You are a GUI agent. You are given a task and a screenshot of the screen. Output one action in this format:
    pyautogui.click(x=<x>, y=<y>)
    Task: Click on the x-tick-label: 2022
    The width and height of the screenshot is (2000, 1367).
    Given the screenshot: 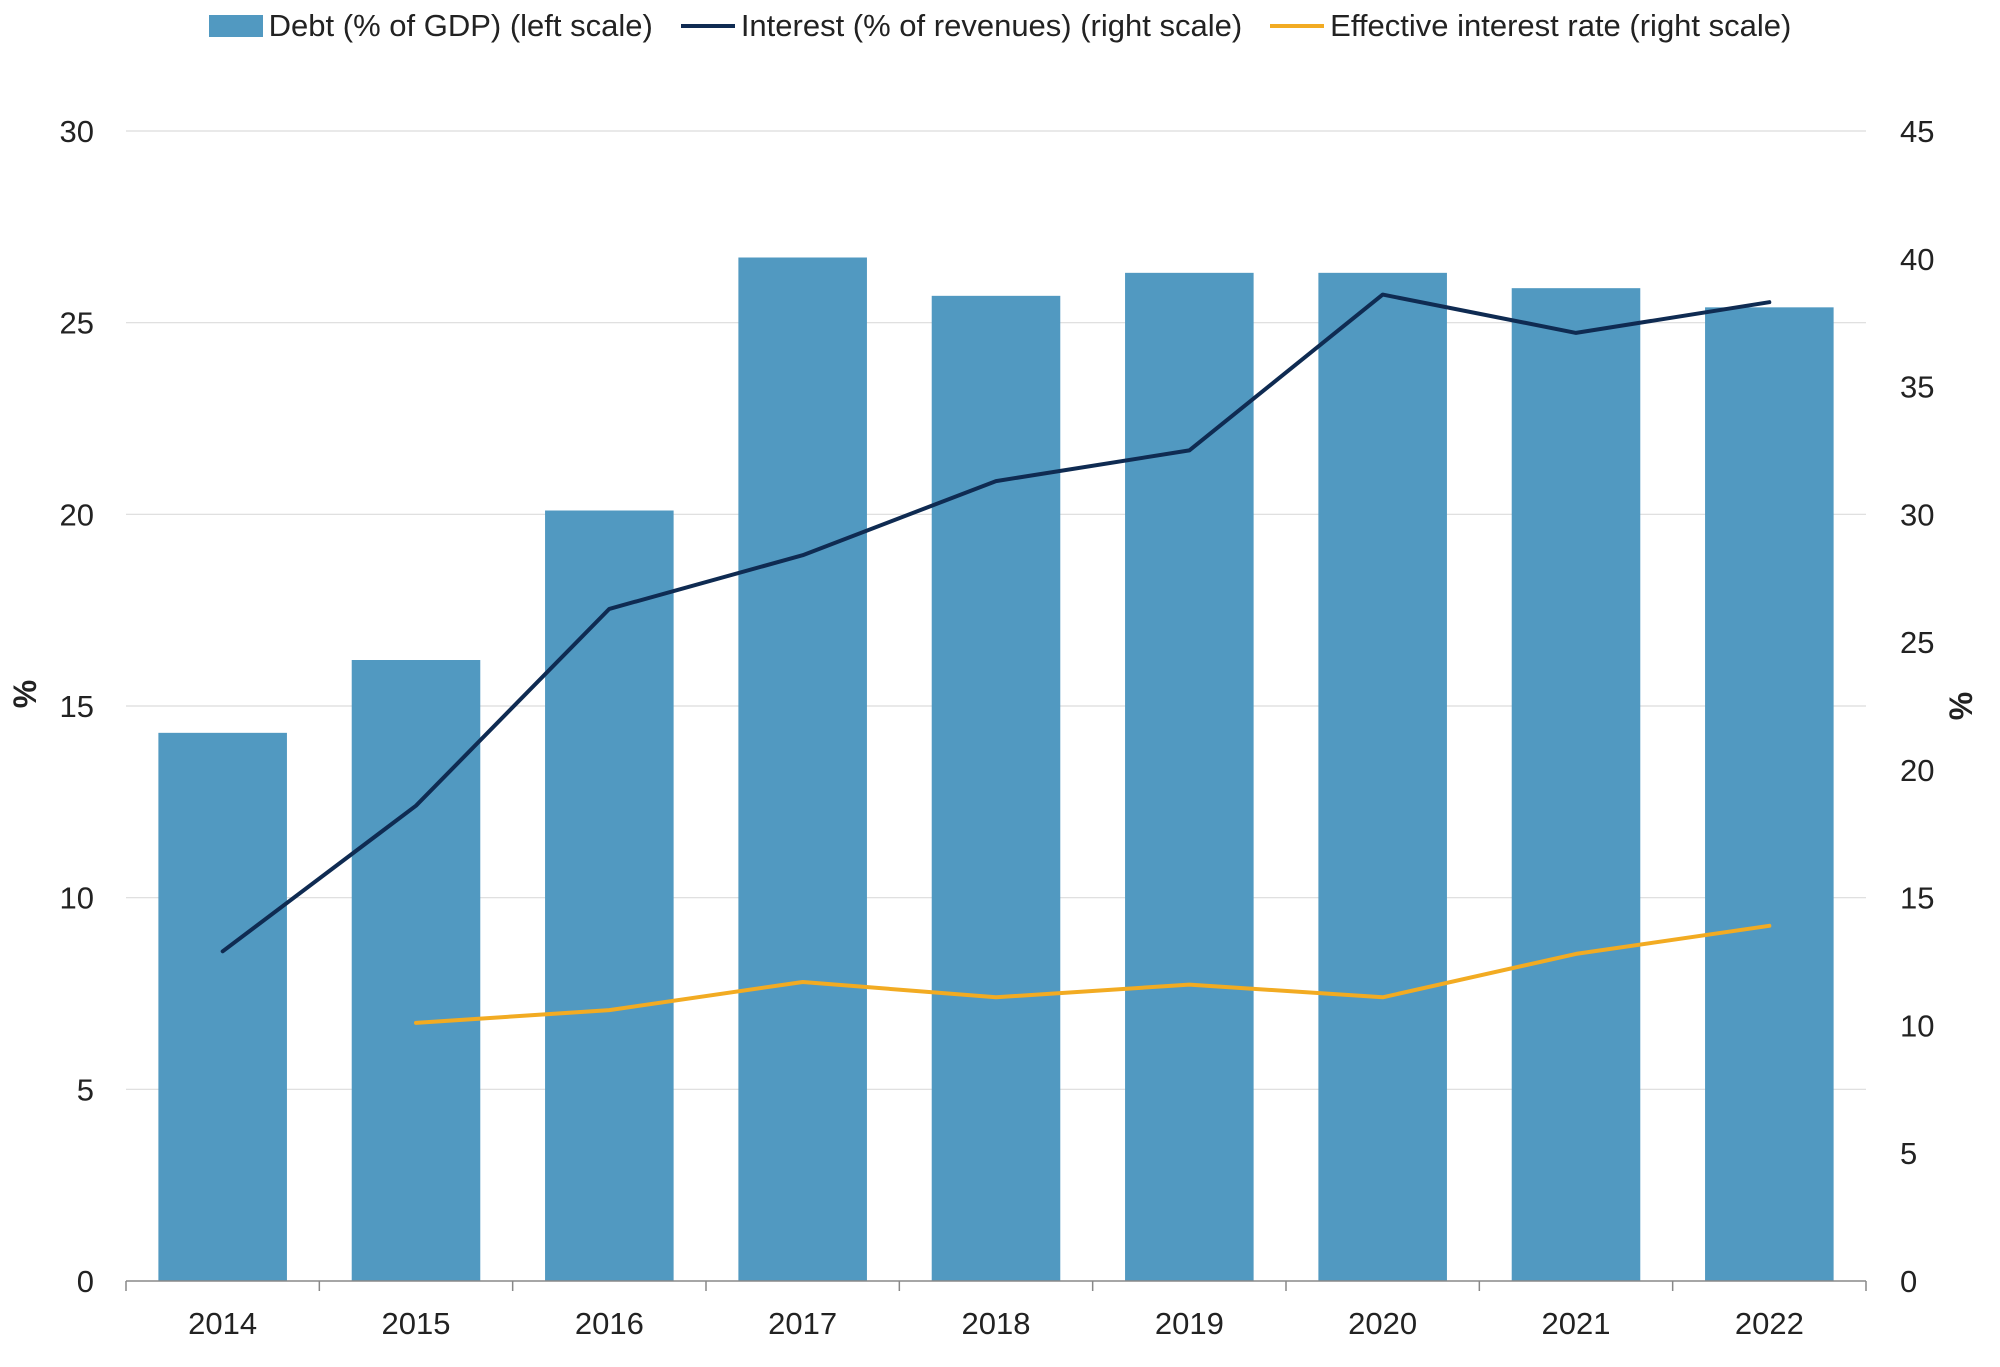 What is the action you would take?
    pyautogui.click(x=1769, y=1323)
    